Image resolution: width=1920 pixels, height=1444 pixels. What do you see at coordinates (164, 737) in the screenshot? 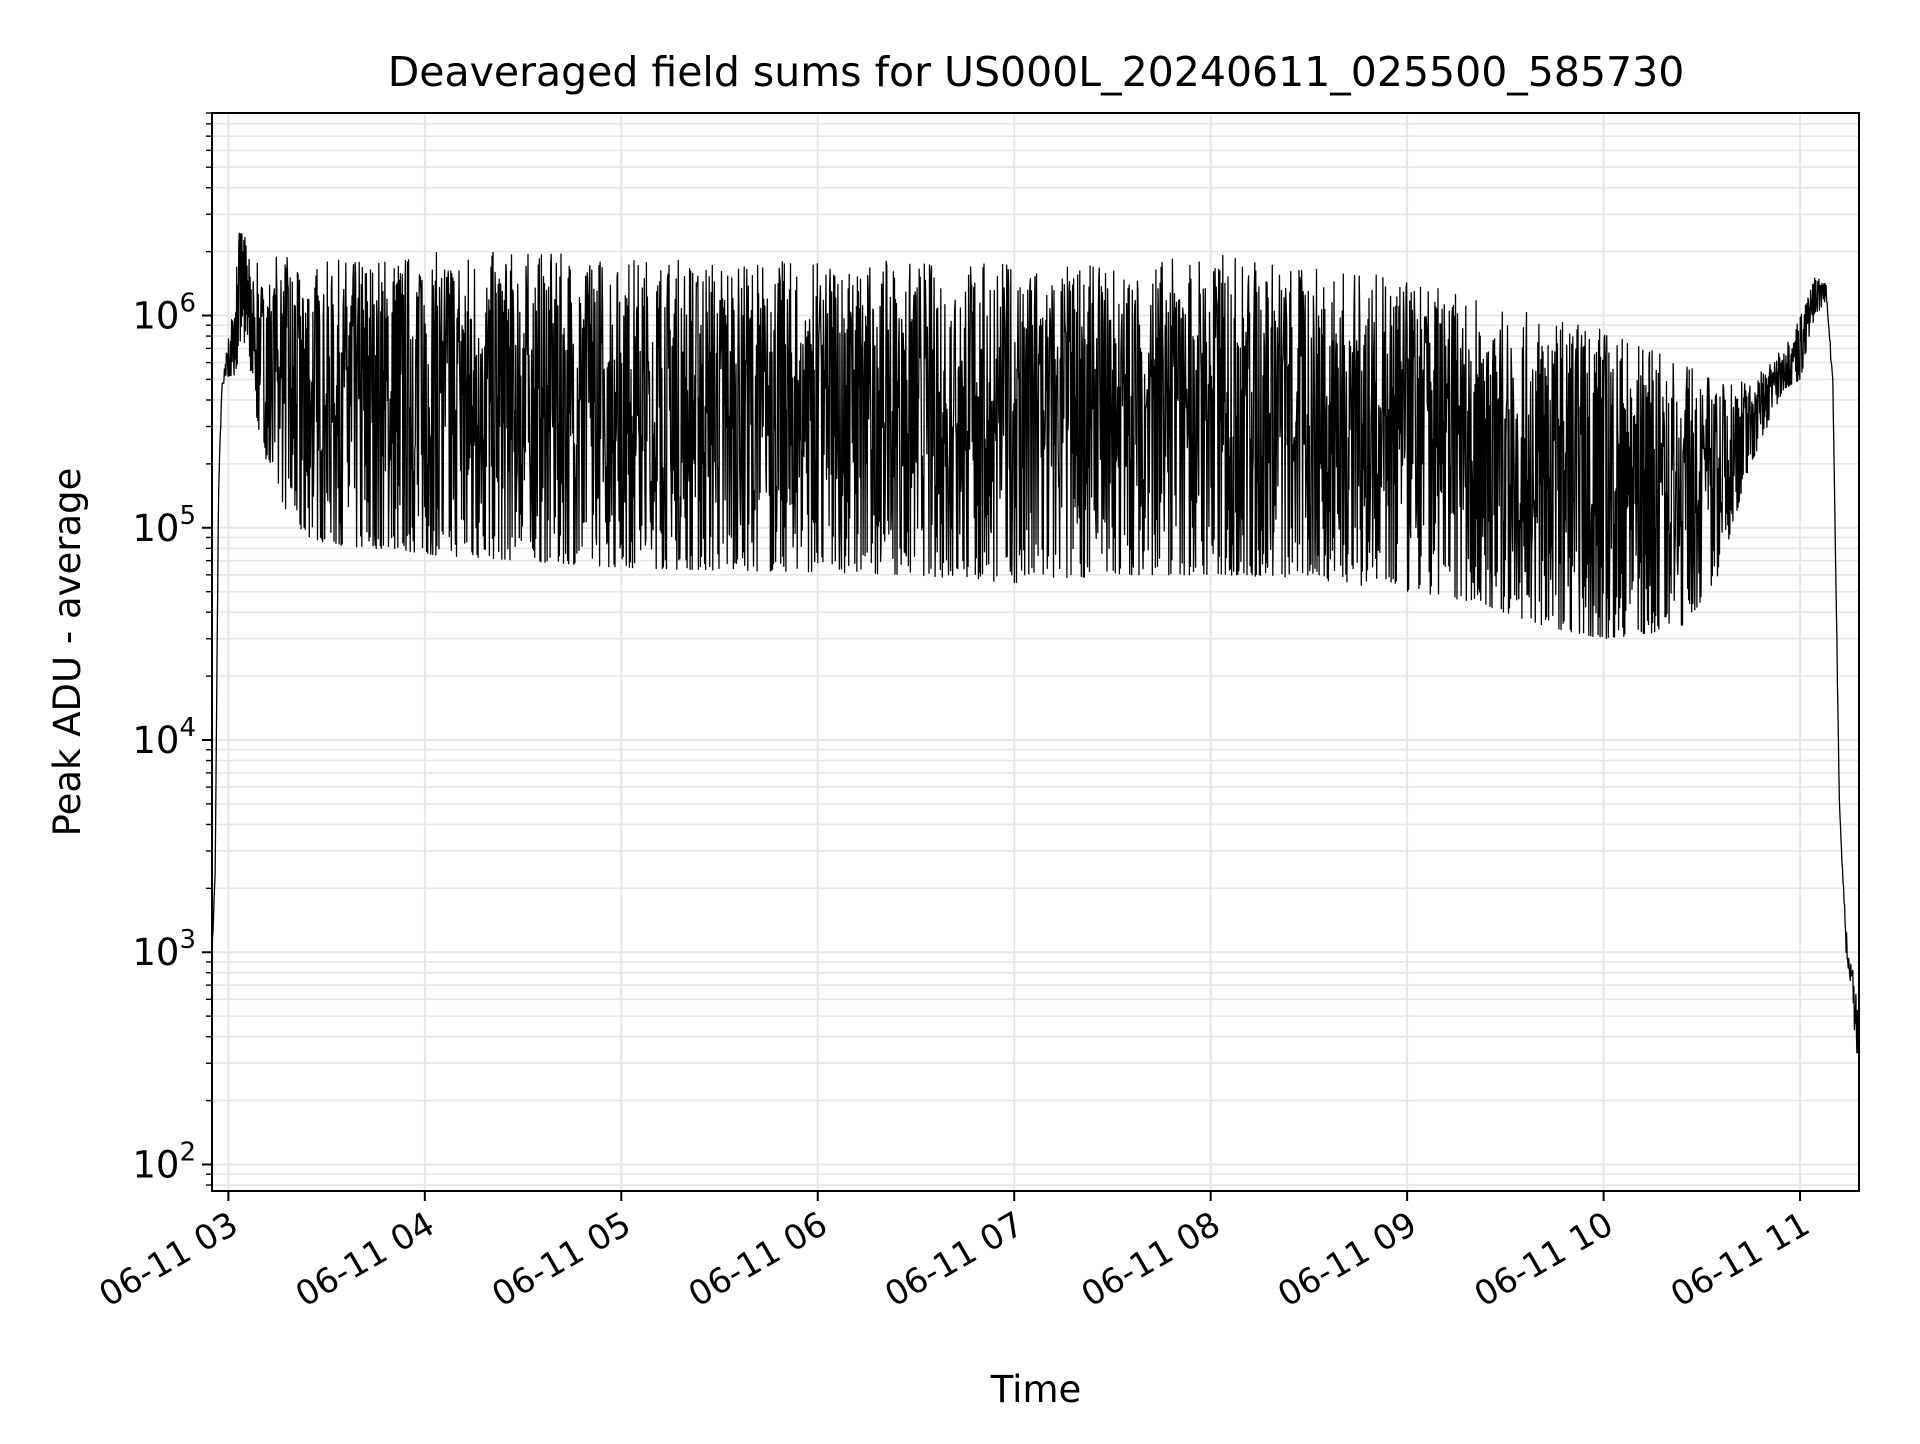
I see `y-tick-label: 10⁴` at bounding box center [164, 737].